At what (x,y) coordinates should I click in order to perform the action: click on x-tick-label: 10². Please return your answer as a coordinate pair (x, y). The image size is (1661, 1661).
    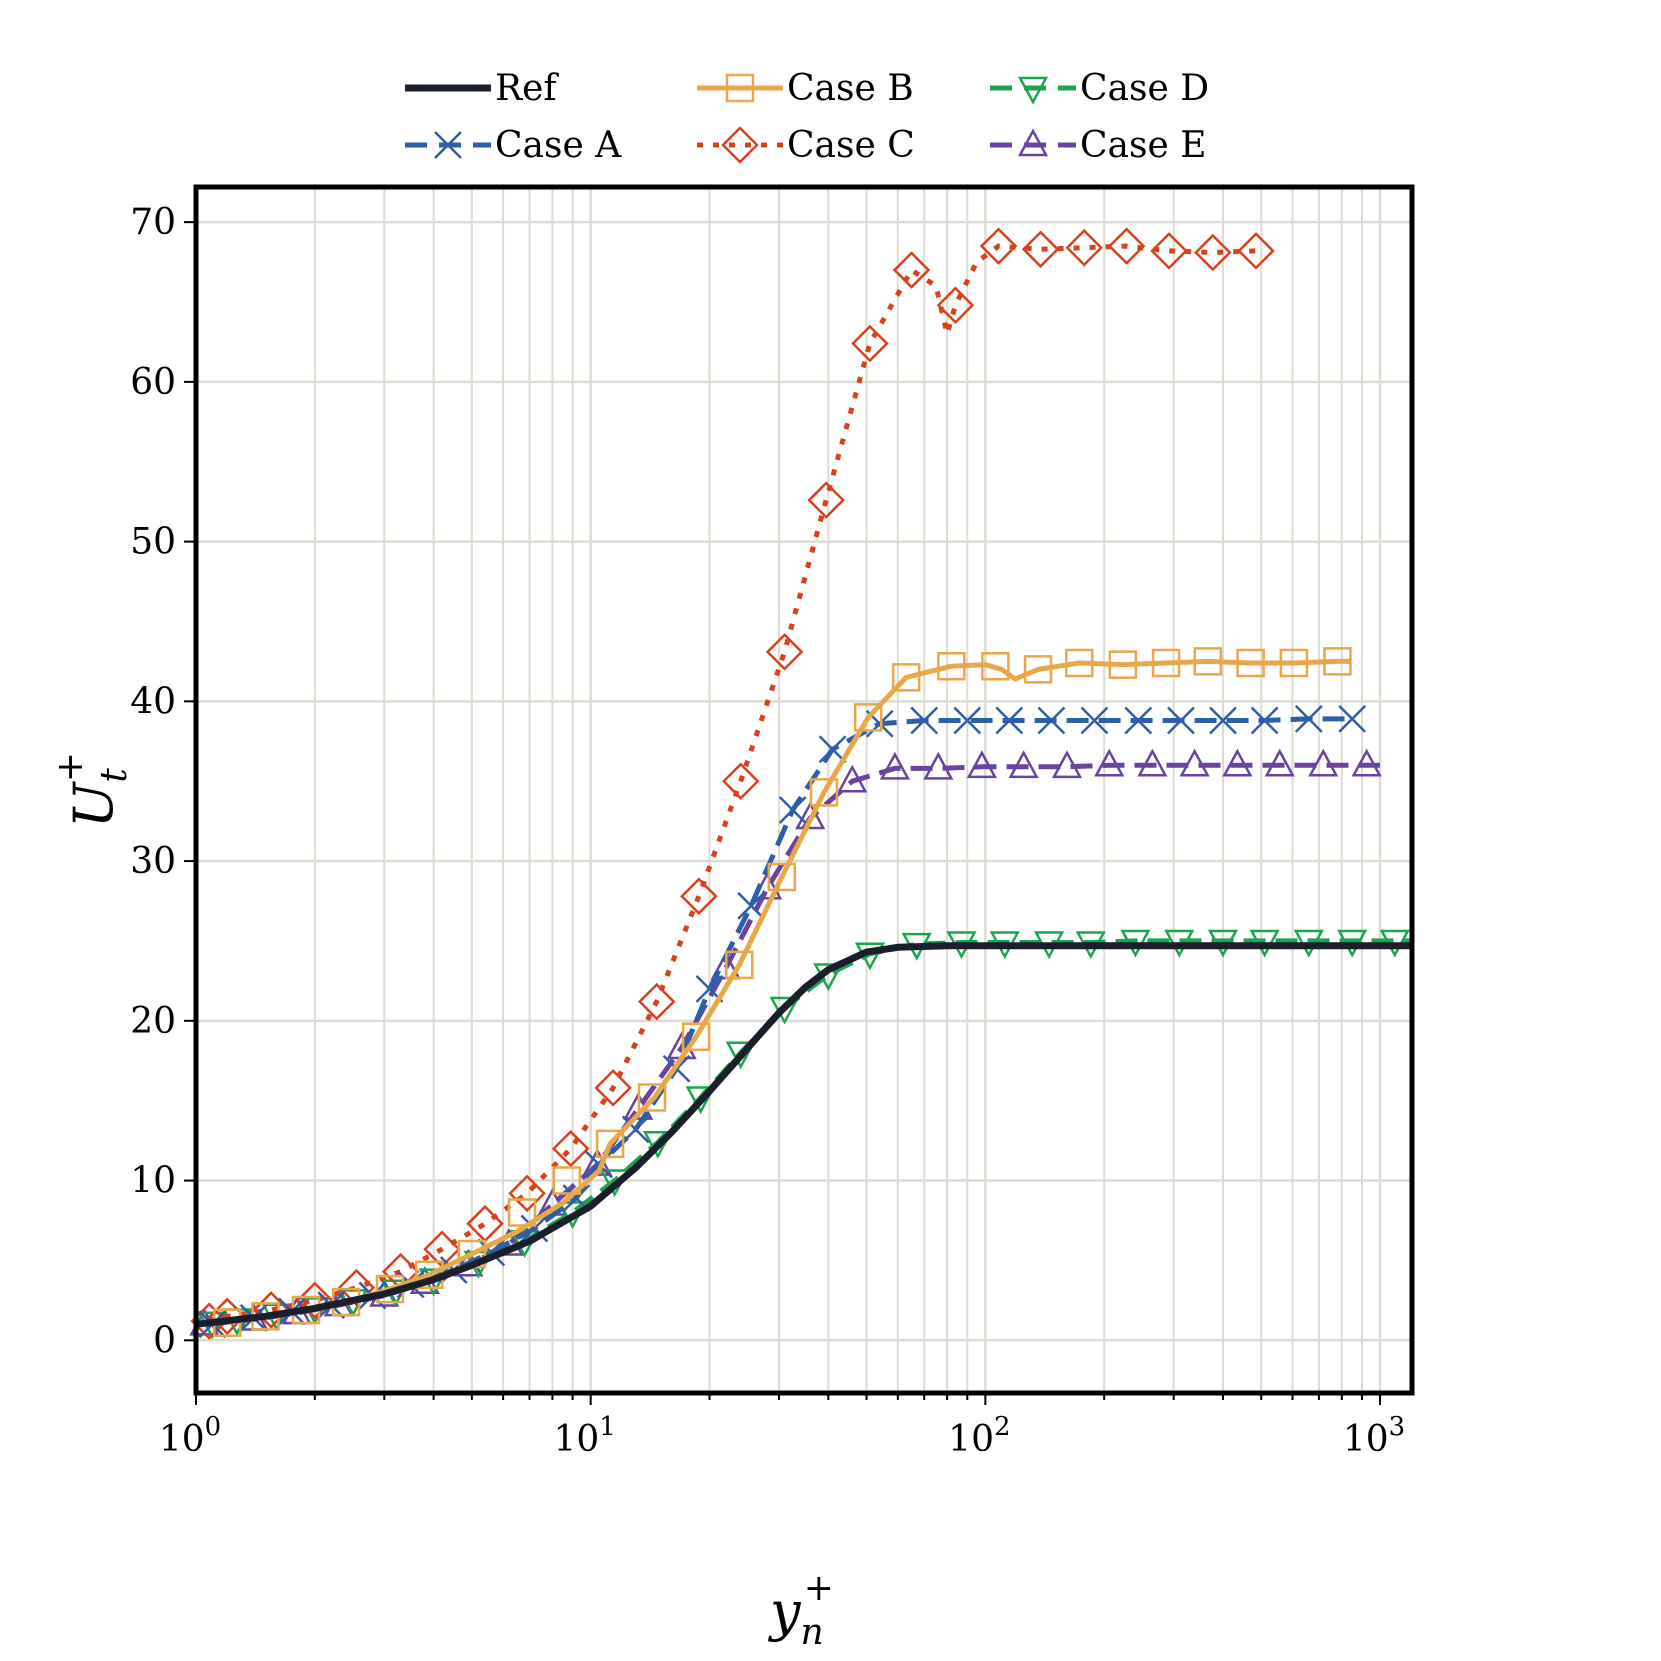
    Looking at the image, I should click on (979, 1436).